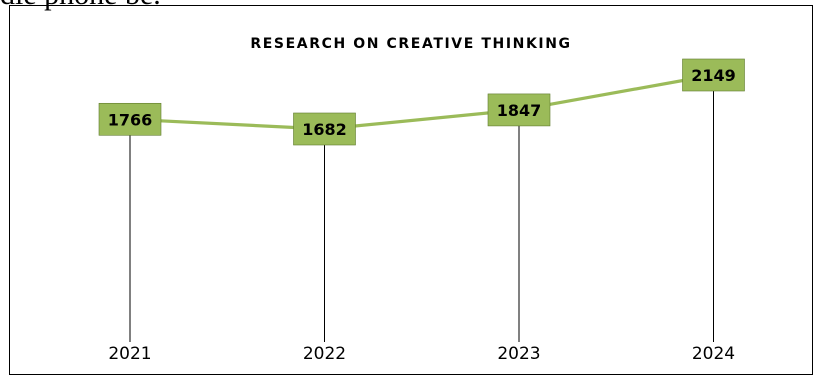  I want to click on data-label-box-2021, so click(130, 119).